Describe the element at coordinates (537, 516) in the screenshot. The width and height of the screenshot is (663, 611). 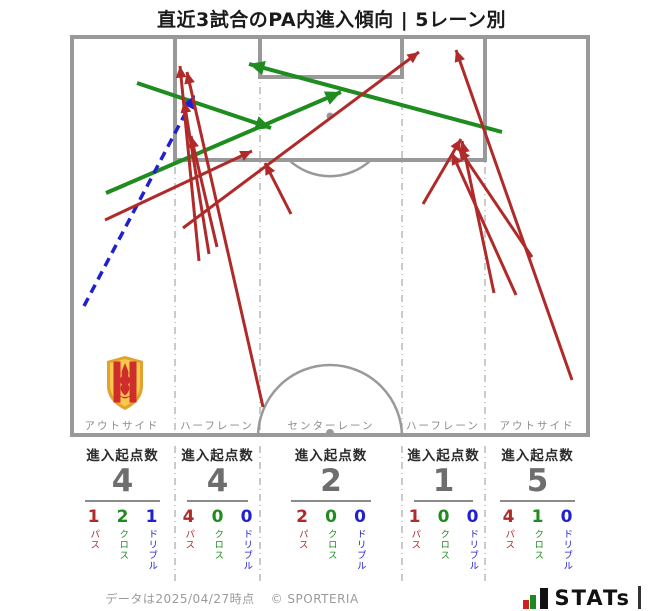
I see `cross-count: 1` at that location.